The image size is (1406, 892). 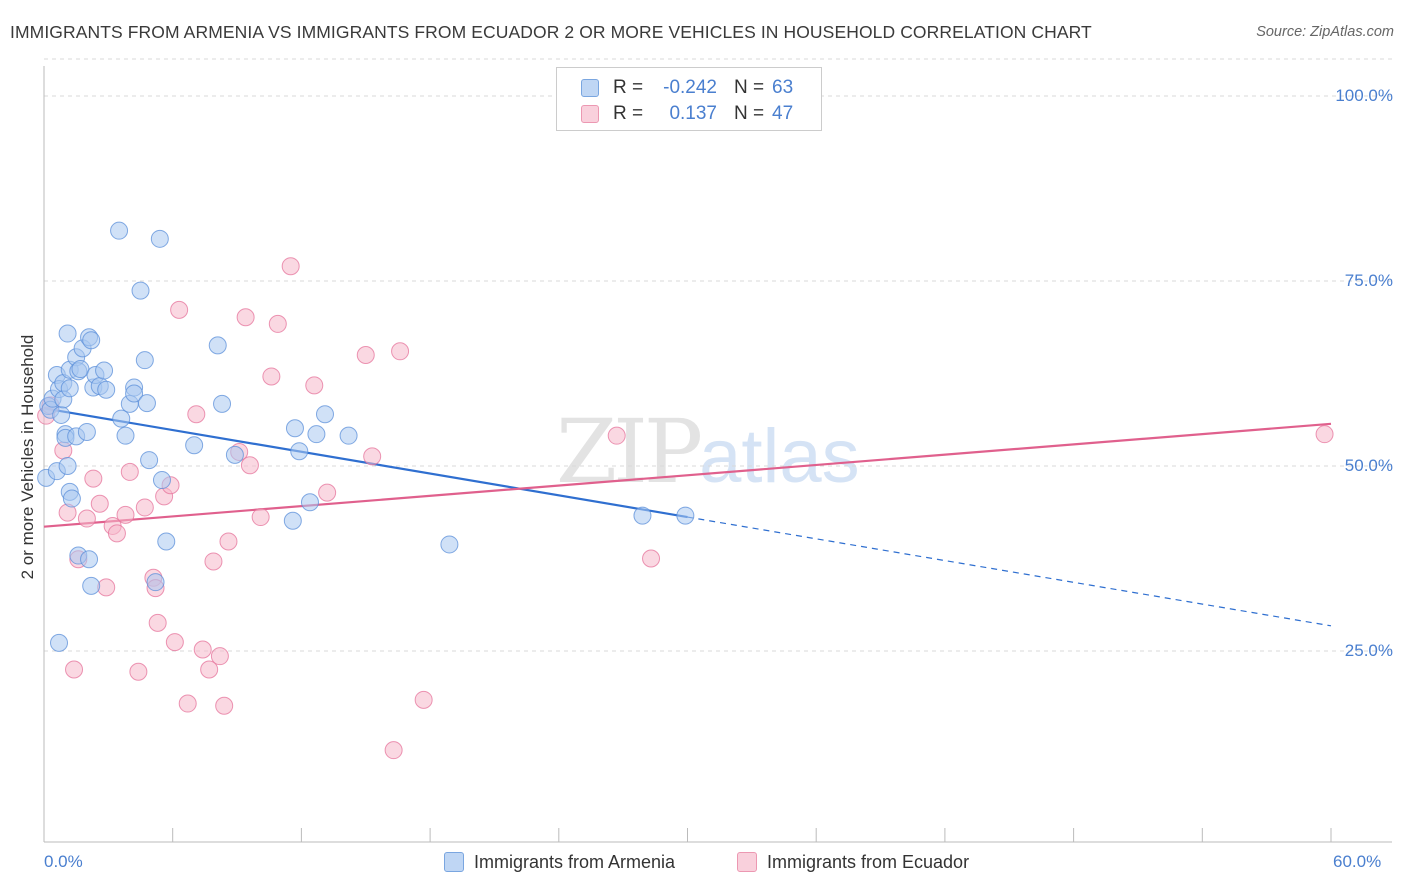 I want to click on legend-item-armenia: Immigrants from Armenia, so click(x=559, y=862).